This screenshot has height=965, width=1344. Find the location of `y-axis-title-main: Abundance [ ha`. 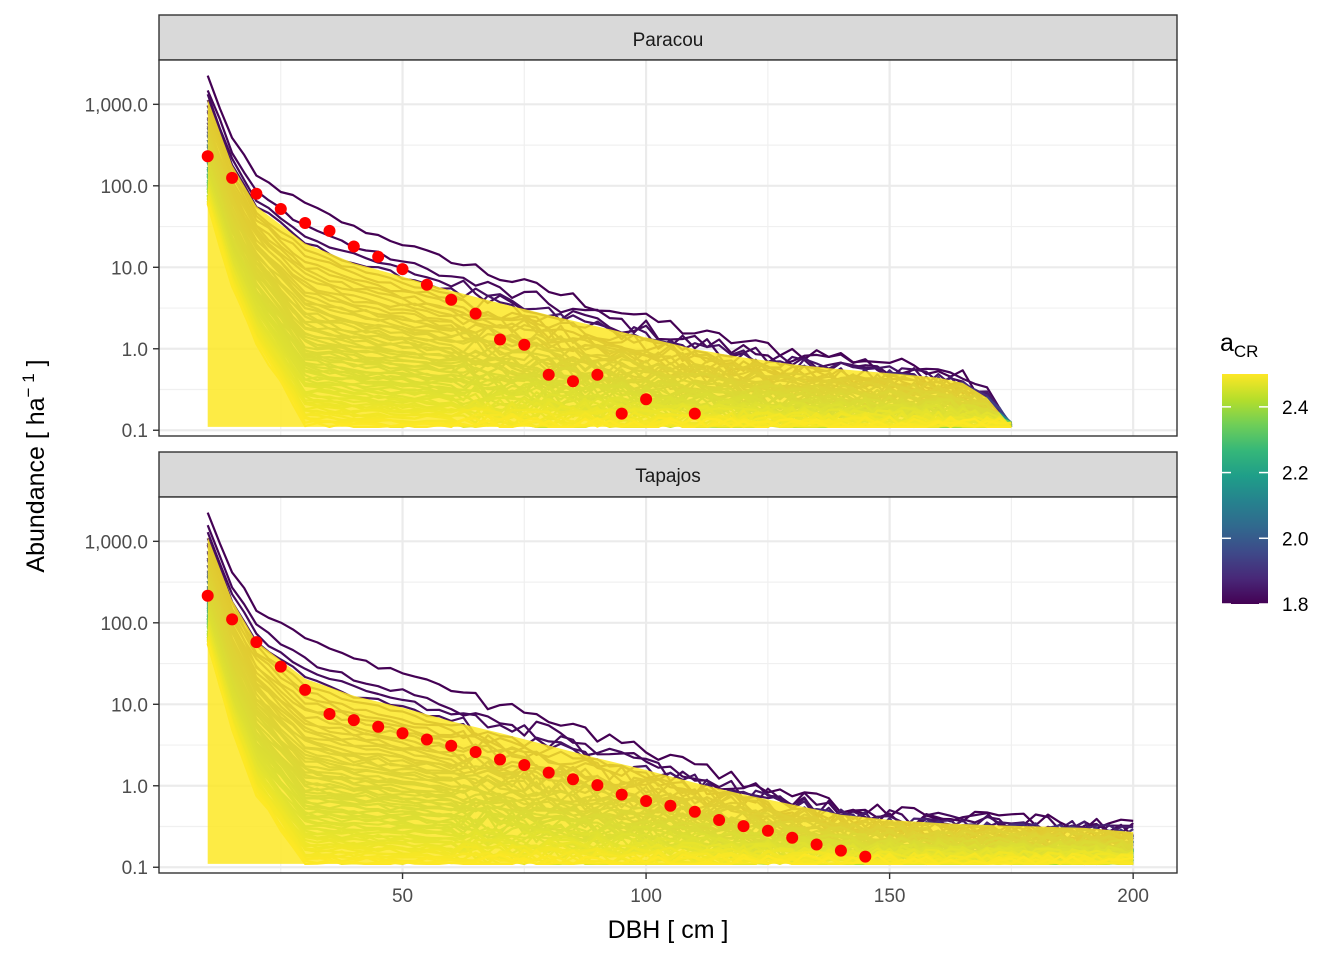

y-axis-title-main: Abundance [ ha is located at coordinates (36, 484).